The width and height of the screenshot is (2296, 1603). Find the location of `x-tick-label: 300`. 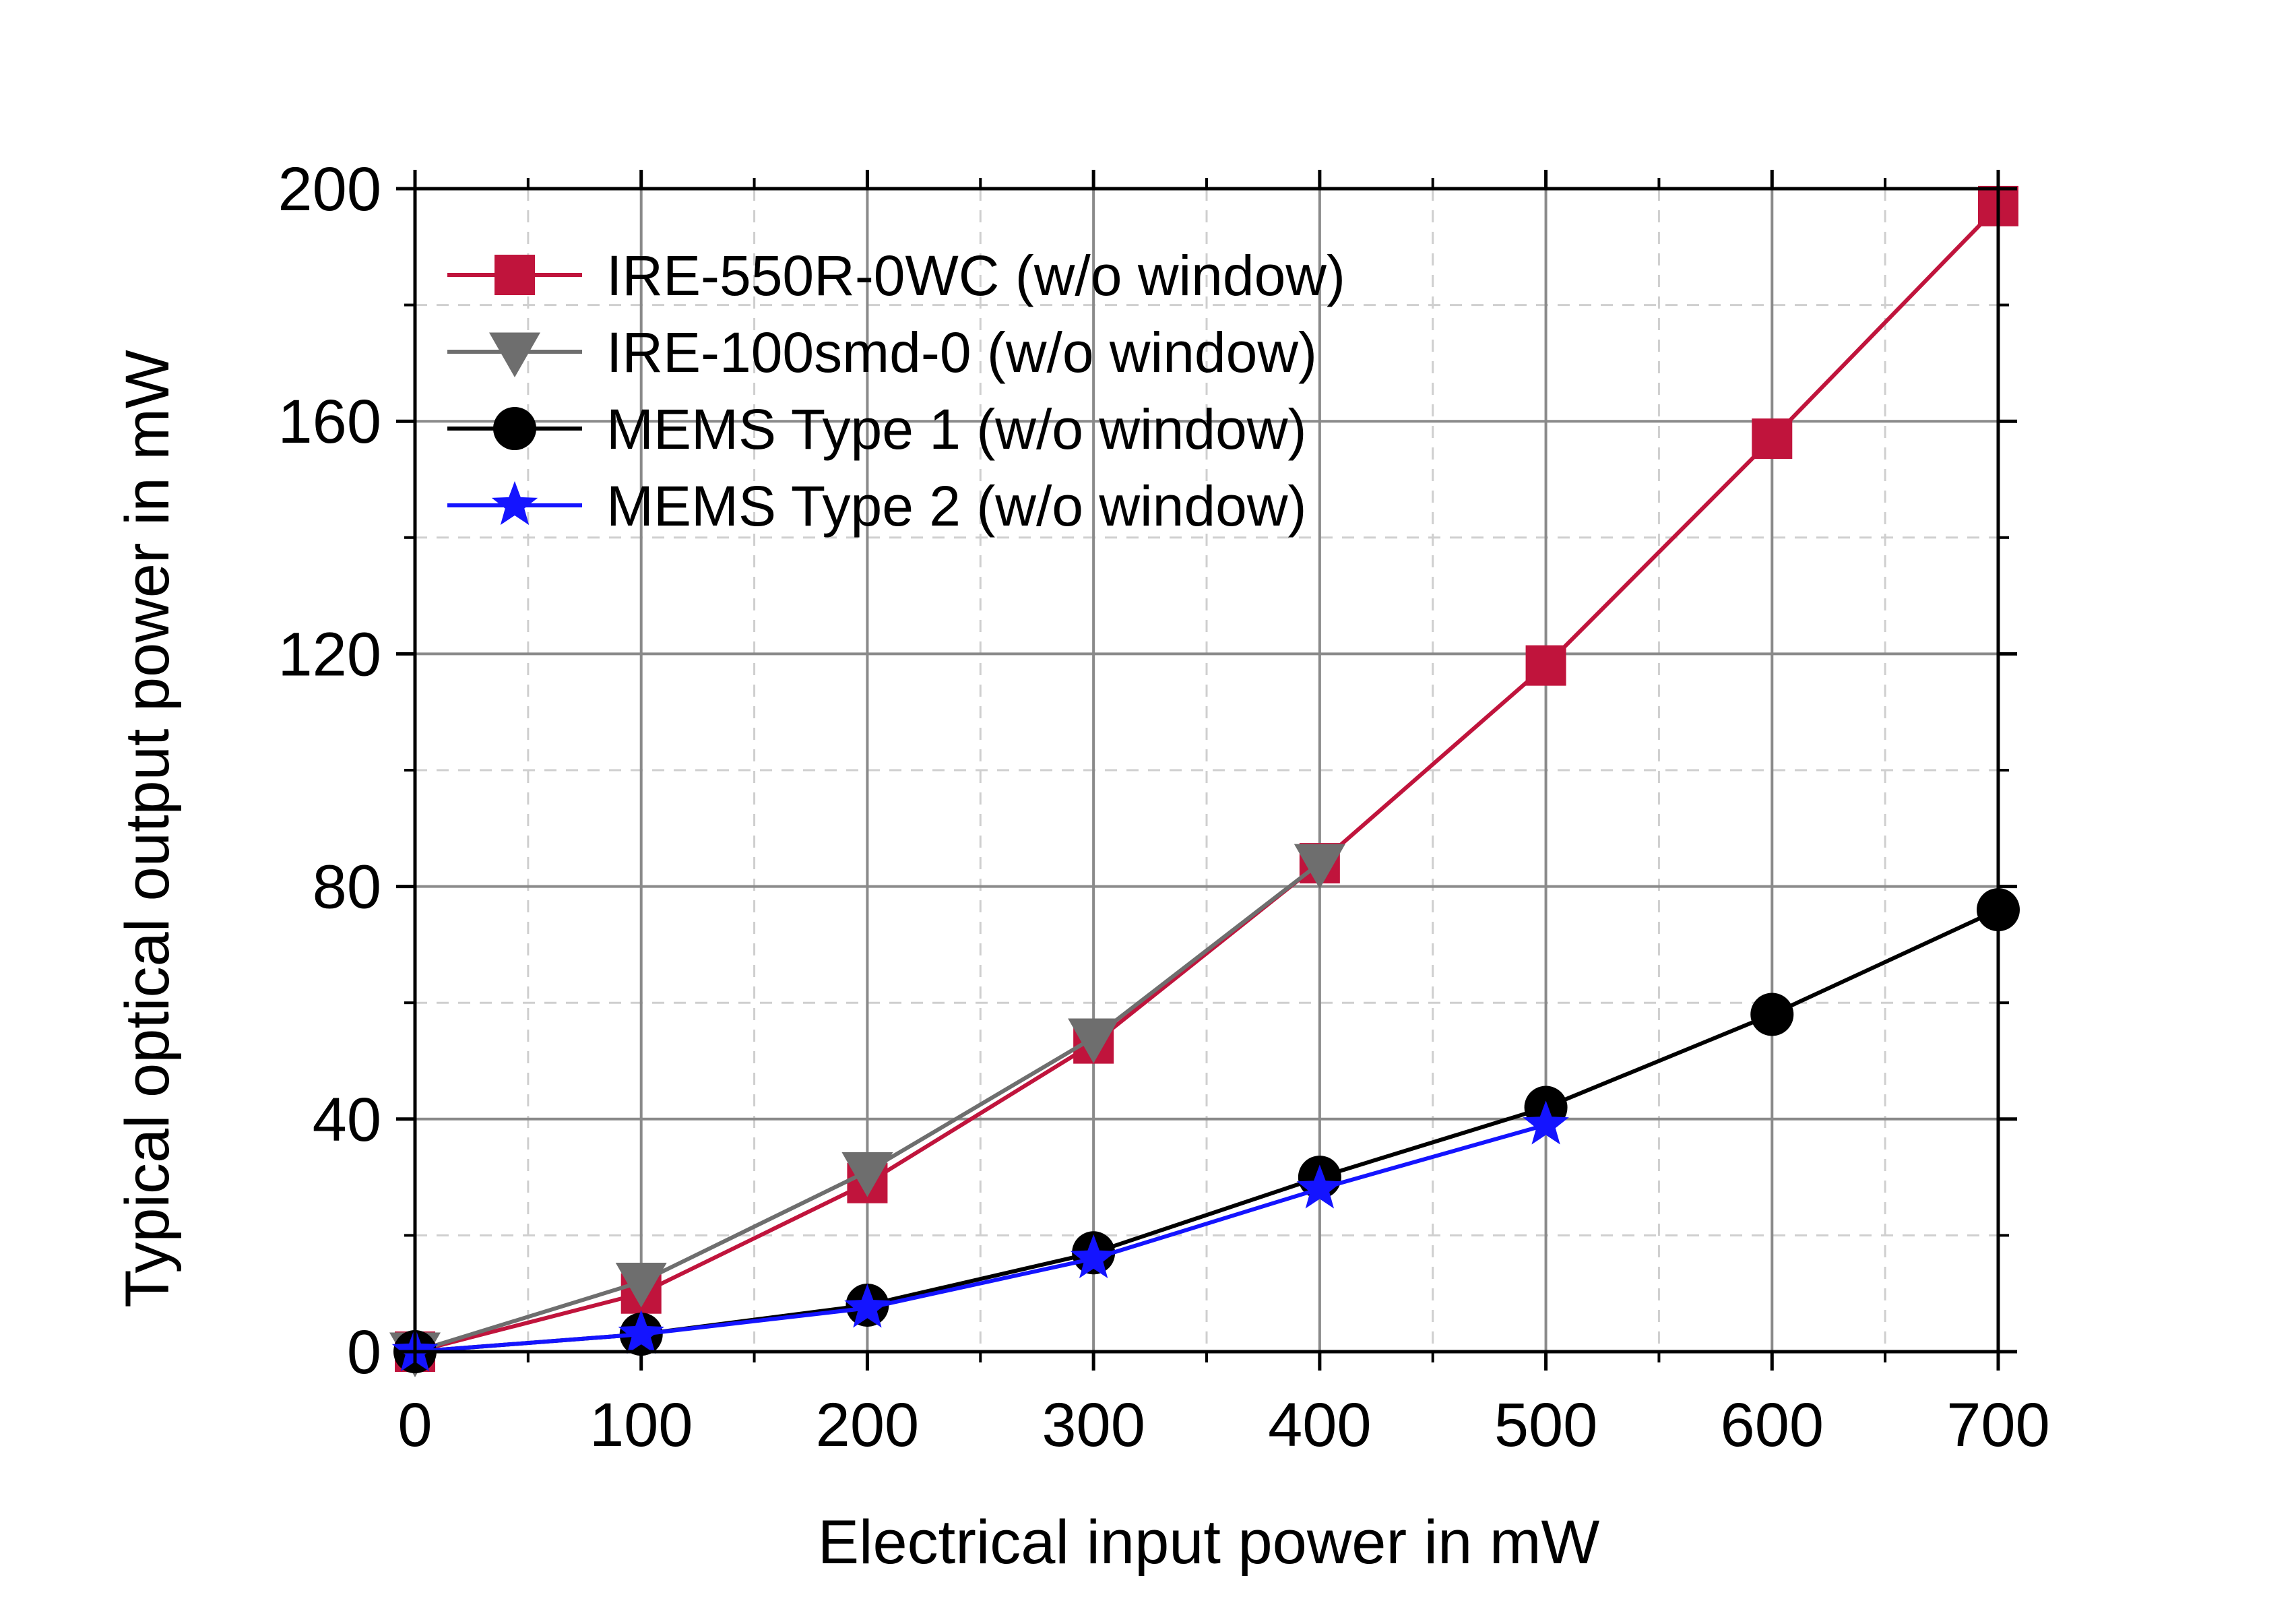

x-tick-label: 300 is located at coordinates (1093, 1425).